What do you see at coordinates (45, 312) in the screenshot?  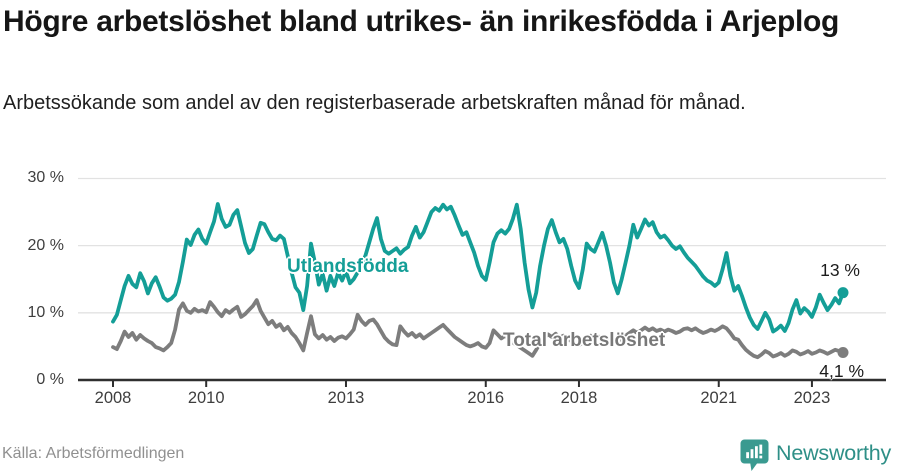 I see `y-tick-label: 10 %` at bounding box center [45, 312].